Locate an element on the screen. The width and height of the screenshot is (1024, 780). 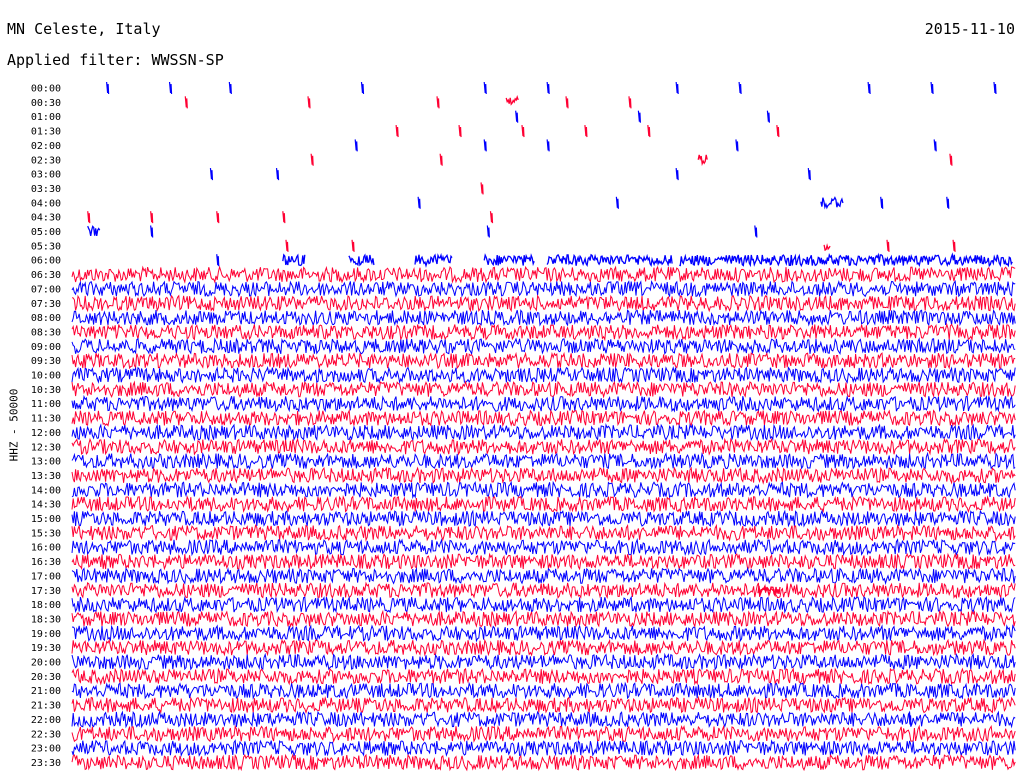
row-time-label: 14:00 is located at coordinates (46, 490).